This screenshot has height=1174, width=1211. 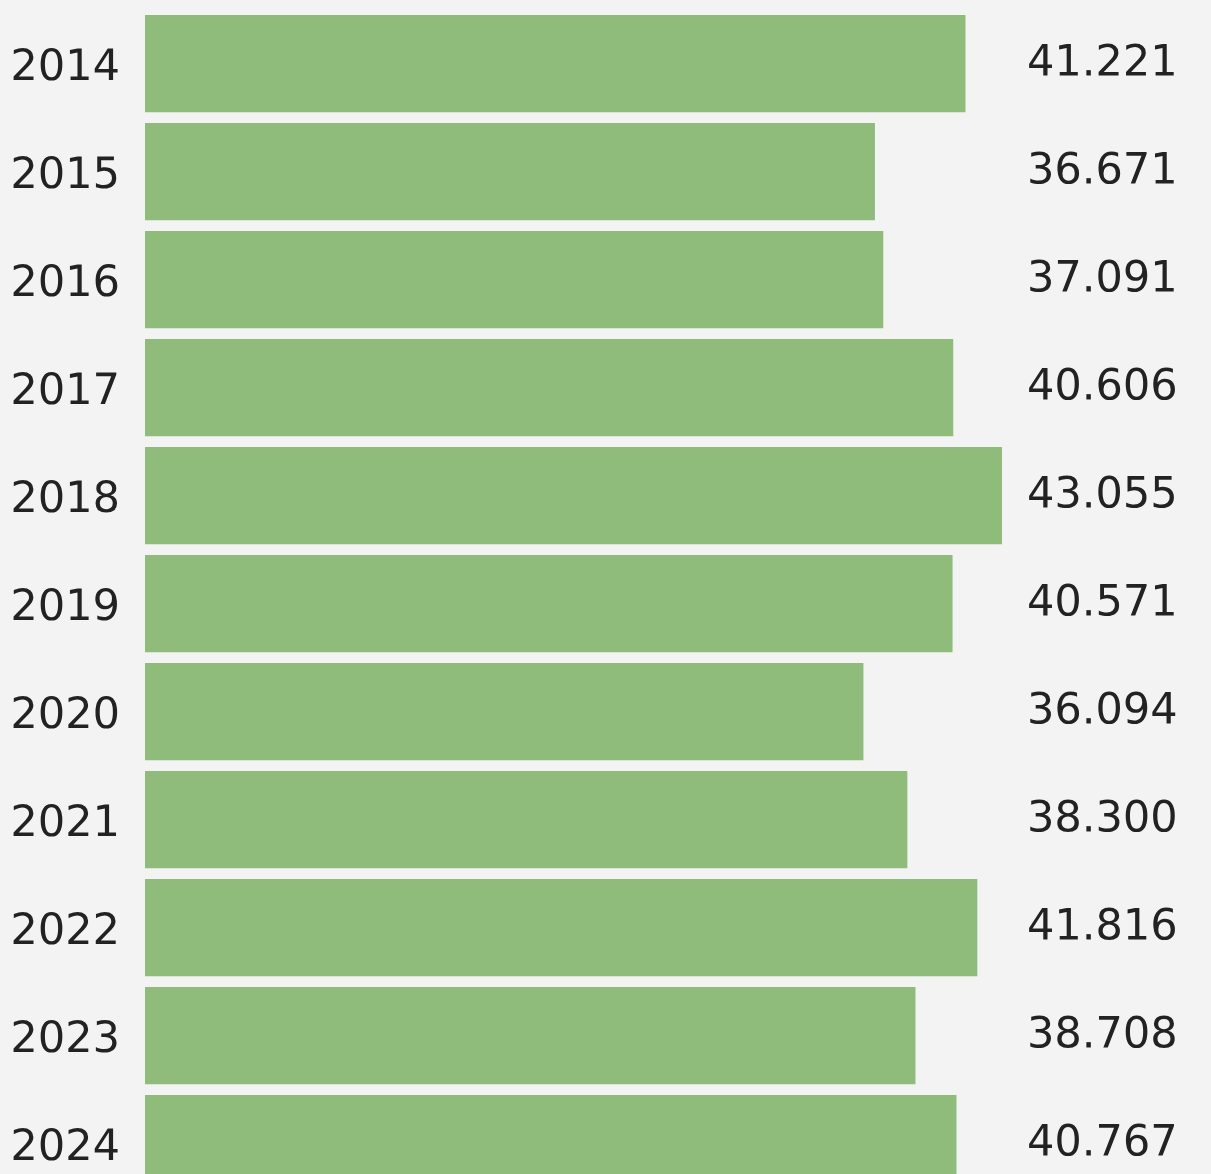 I want to click on data-label: 43.055, so click(x=1101, y=492).